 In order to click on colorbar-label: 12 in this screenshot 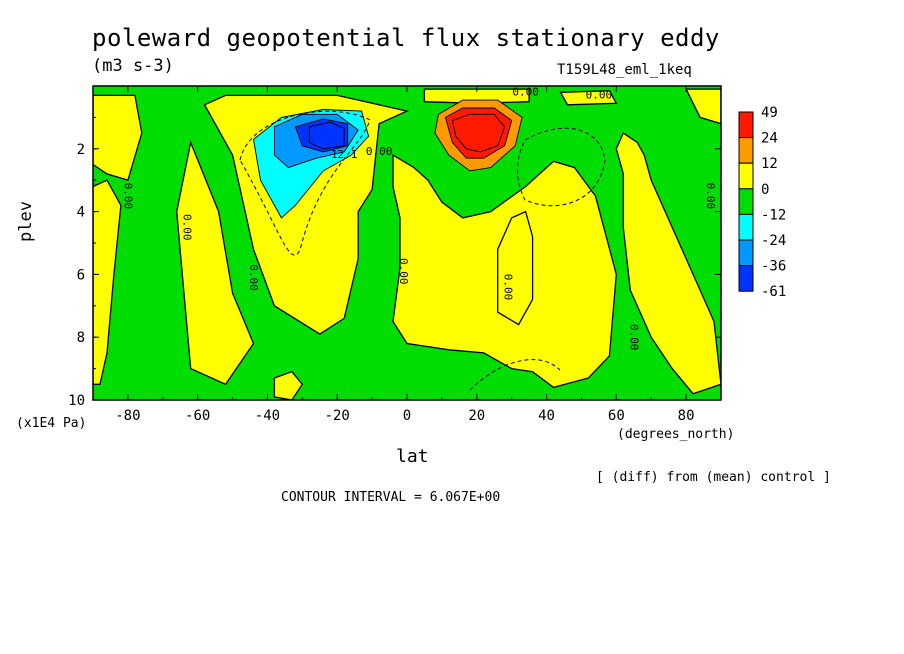, I will do `click(769, 164)`.